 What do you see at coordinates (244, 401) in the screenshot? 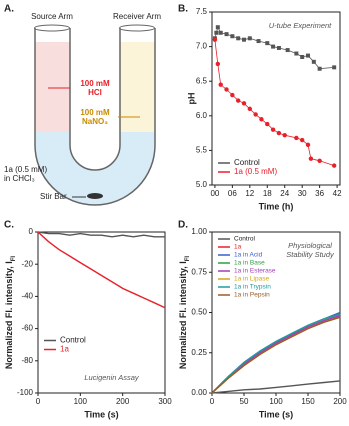
I see `x-tick-label: 50` at bounding box center [244, 401].